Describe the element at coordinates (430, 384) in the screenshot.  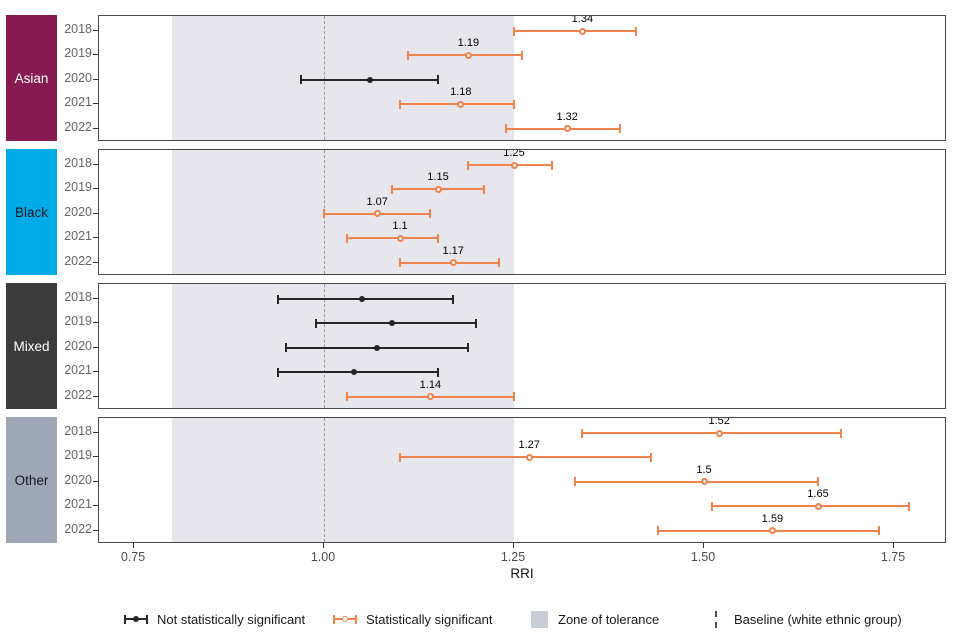
I see `point-value-label: 1.14` at that location.